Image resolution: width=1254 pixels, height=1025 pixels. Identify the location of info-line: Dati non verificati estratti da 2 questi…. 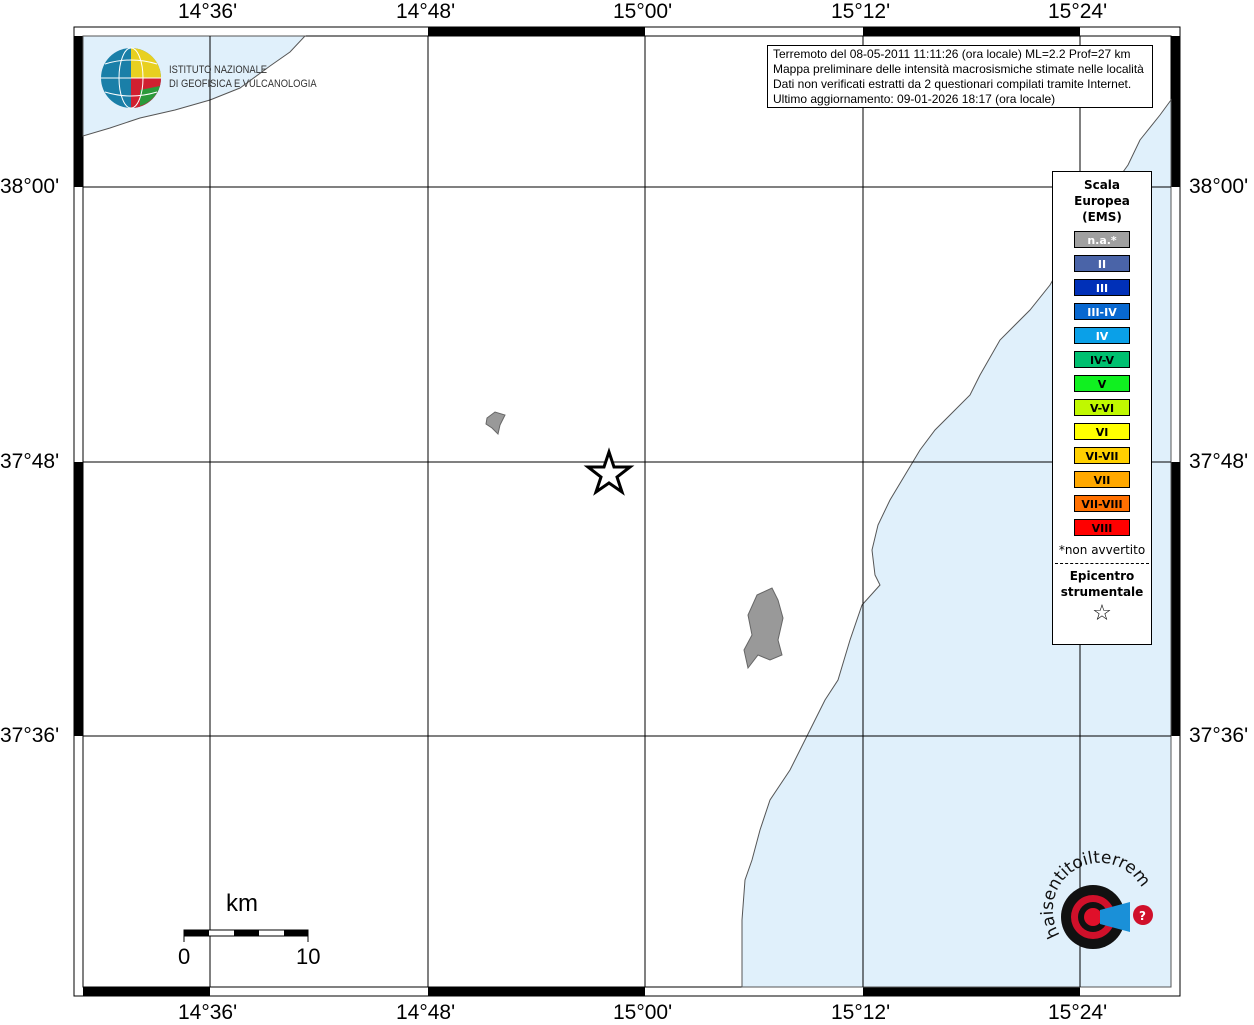
(952, 84).